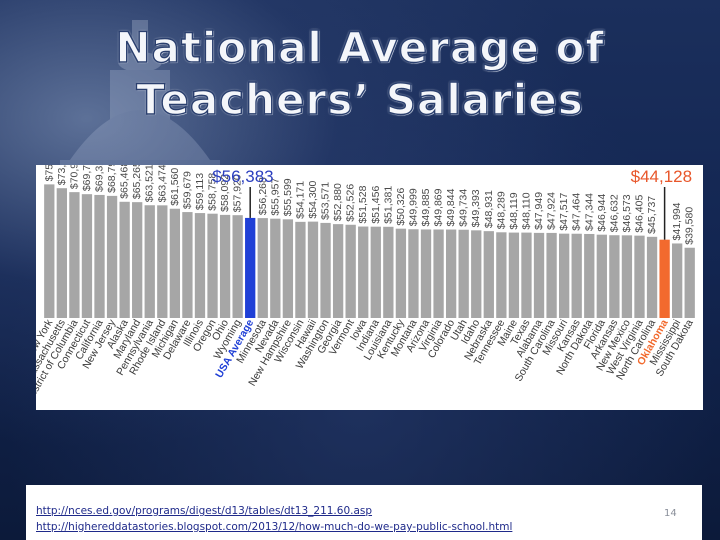 The image size is (720, 540). What do you see at coordinates (187, 190) in the screenshot?
I see `value-label-delaware: $59,679` at bounding box center [187, 190].